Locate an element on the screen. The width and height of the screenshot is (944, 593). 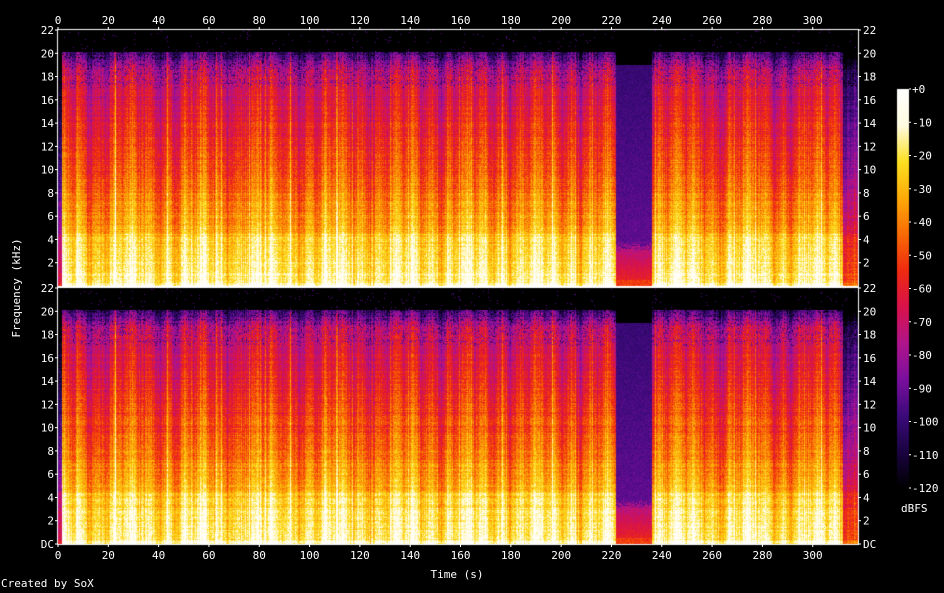
colorbar-tick-label: -120 is located at coordinates (925, 488).